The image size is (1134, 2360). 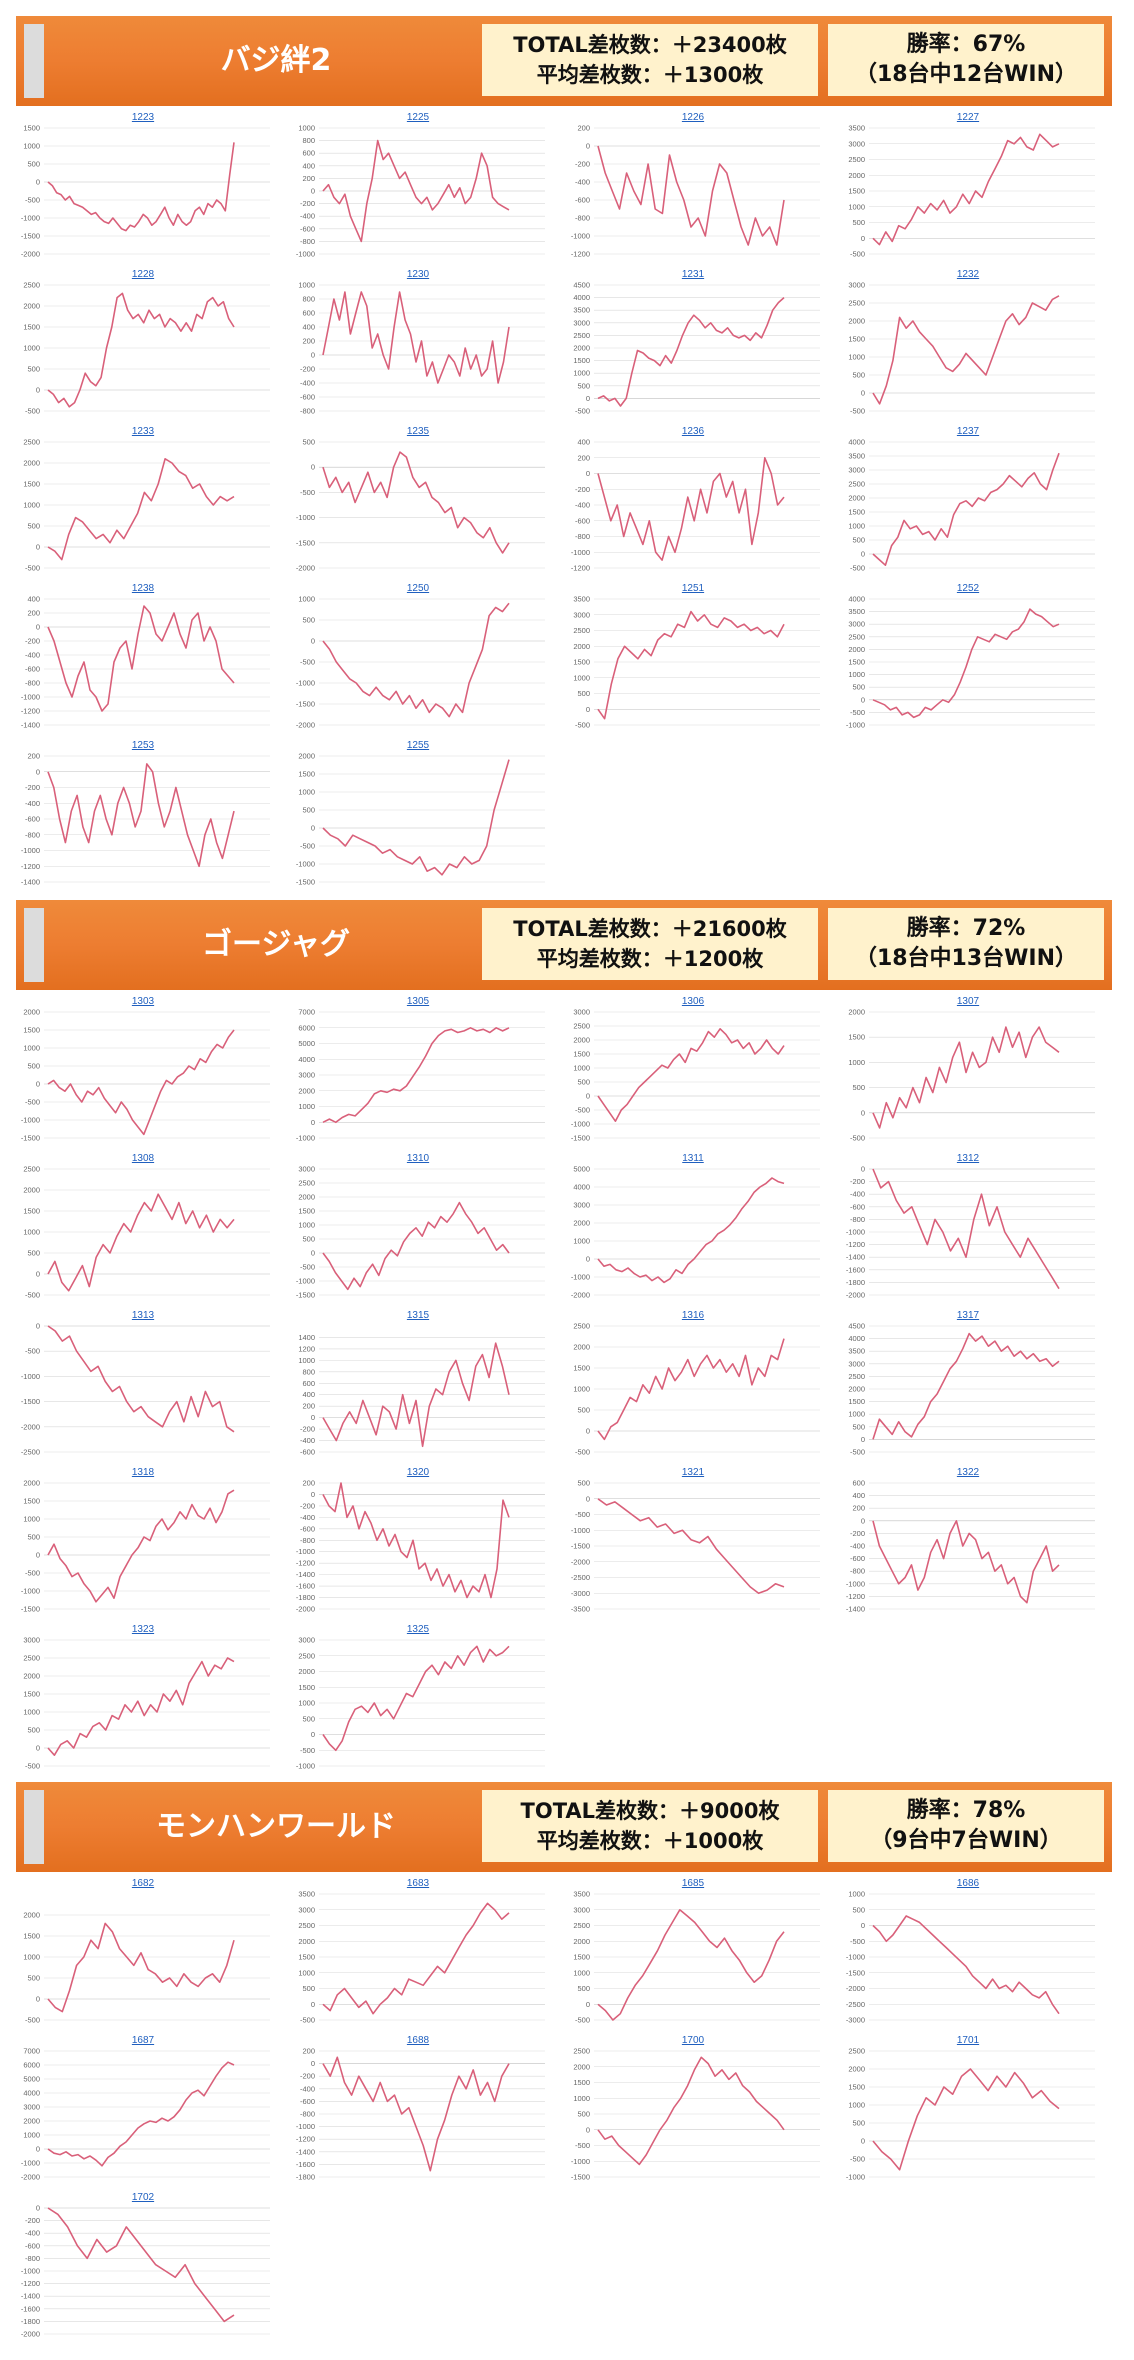 What do you see at coordinates (418, 1883) in the screenshot?
I see `chart-title-link: 1683` at bounding box center [418, 1883].